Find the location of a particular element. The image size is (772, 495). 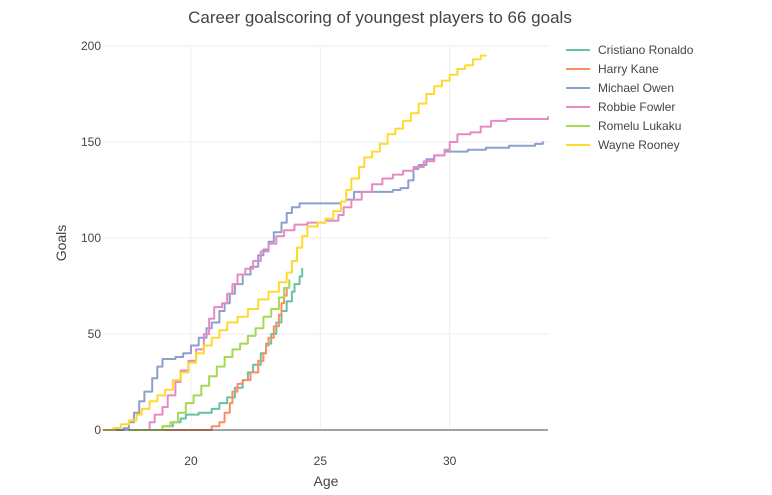

legend-item: Harry Kane is located at coordinates (612, 69).